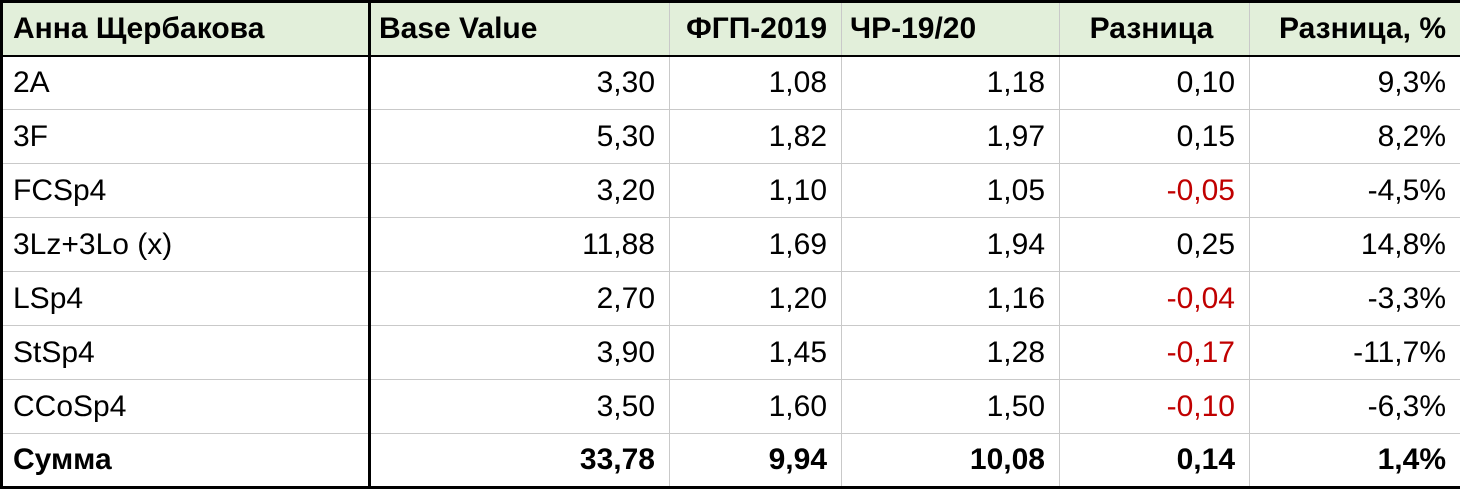 The image size is (1460, 489). What do you see at coordinates (1355, 299) in the screenshot?
I see `cell-difference-pct: -3,3%` at bounding box center [1355, 299].